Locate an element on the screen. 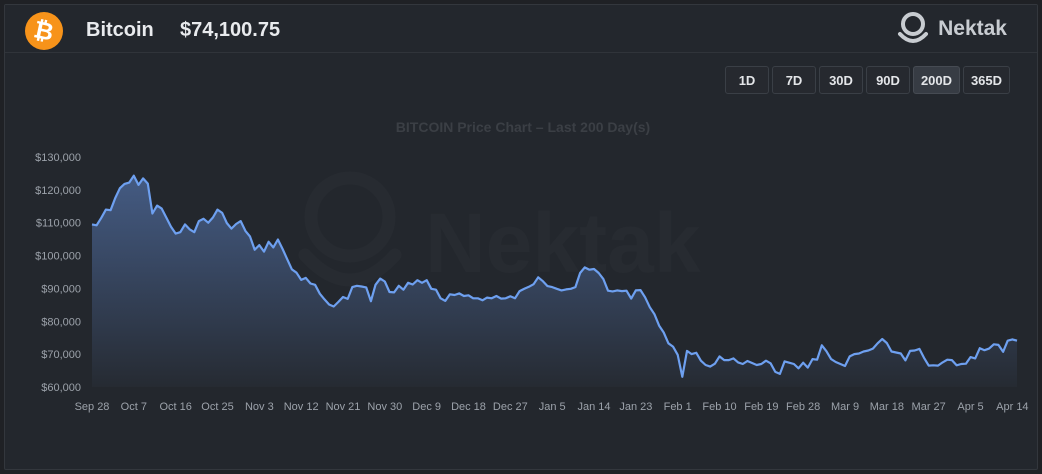  range-button-30d: 30D is located at coordinates (841, 80).